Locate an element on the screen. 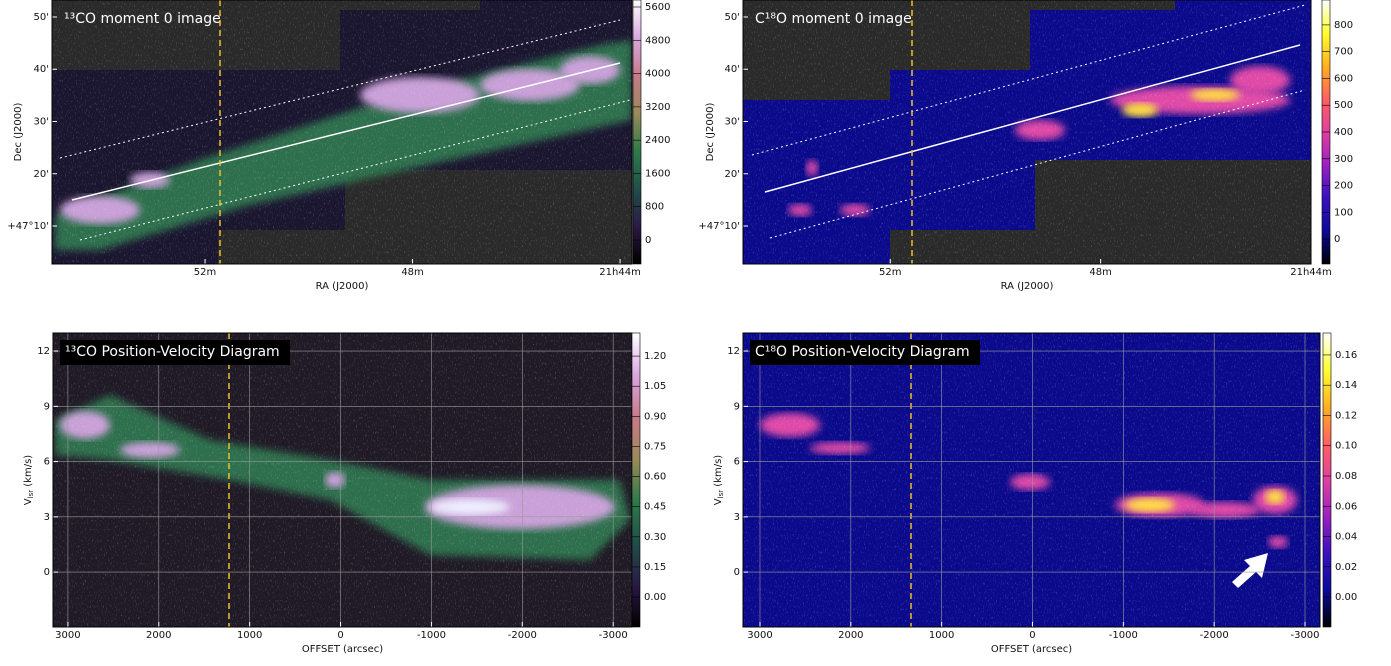 The height and width of the screenshot is (666, 1391). colorbar-label: 0.04 is located at coordinates (1346, 537).